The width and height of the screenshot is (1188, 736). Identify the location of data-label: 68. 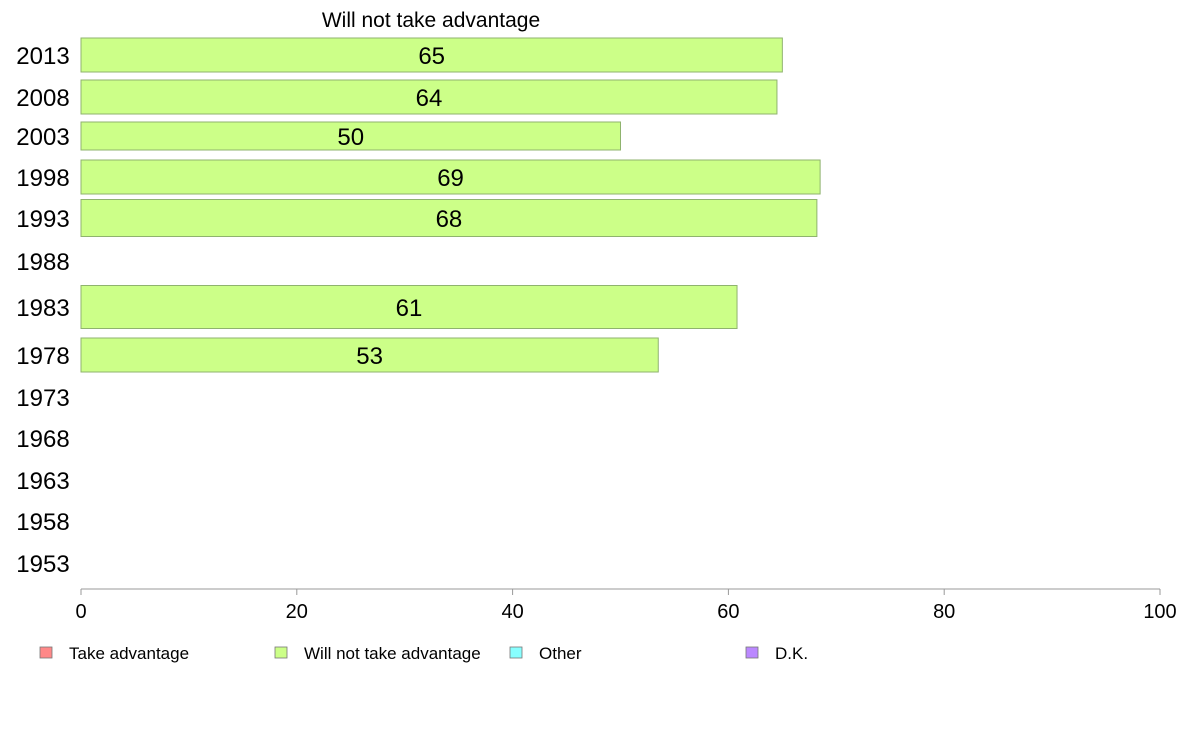
(449, 219).